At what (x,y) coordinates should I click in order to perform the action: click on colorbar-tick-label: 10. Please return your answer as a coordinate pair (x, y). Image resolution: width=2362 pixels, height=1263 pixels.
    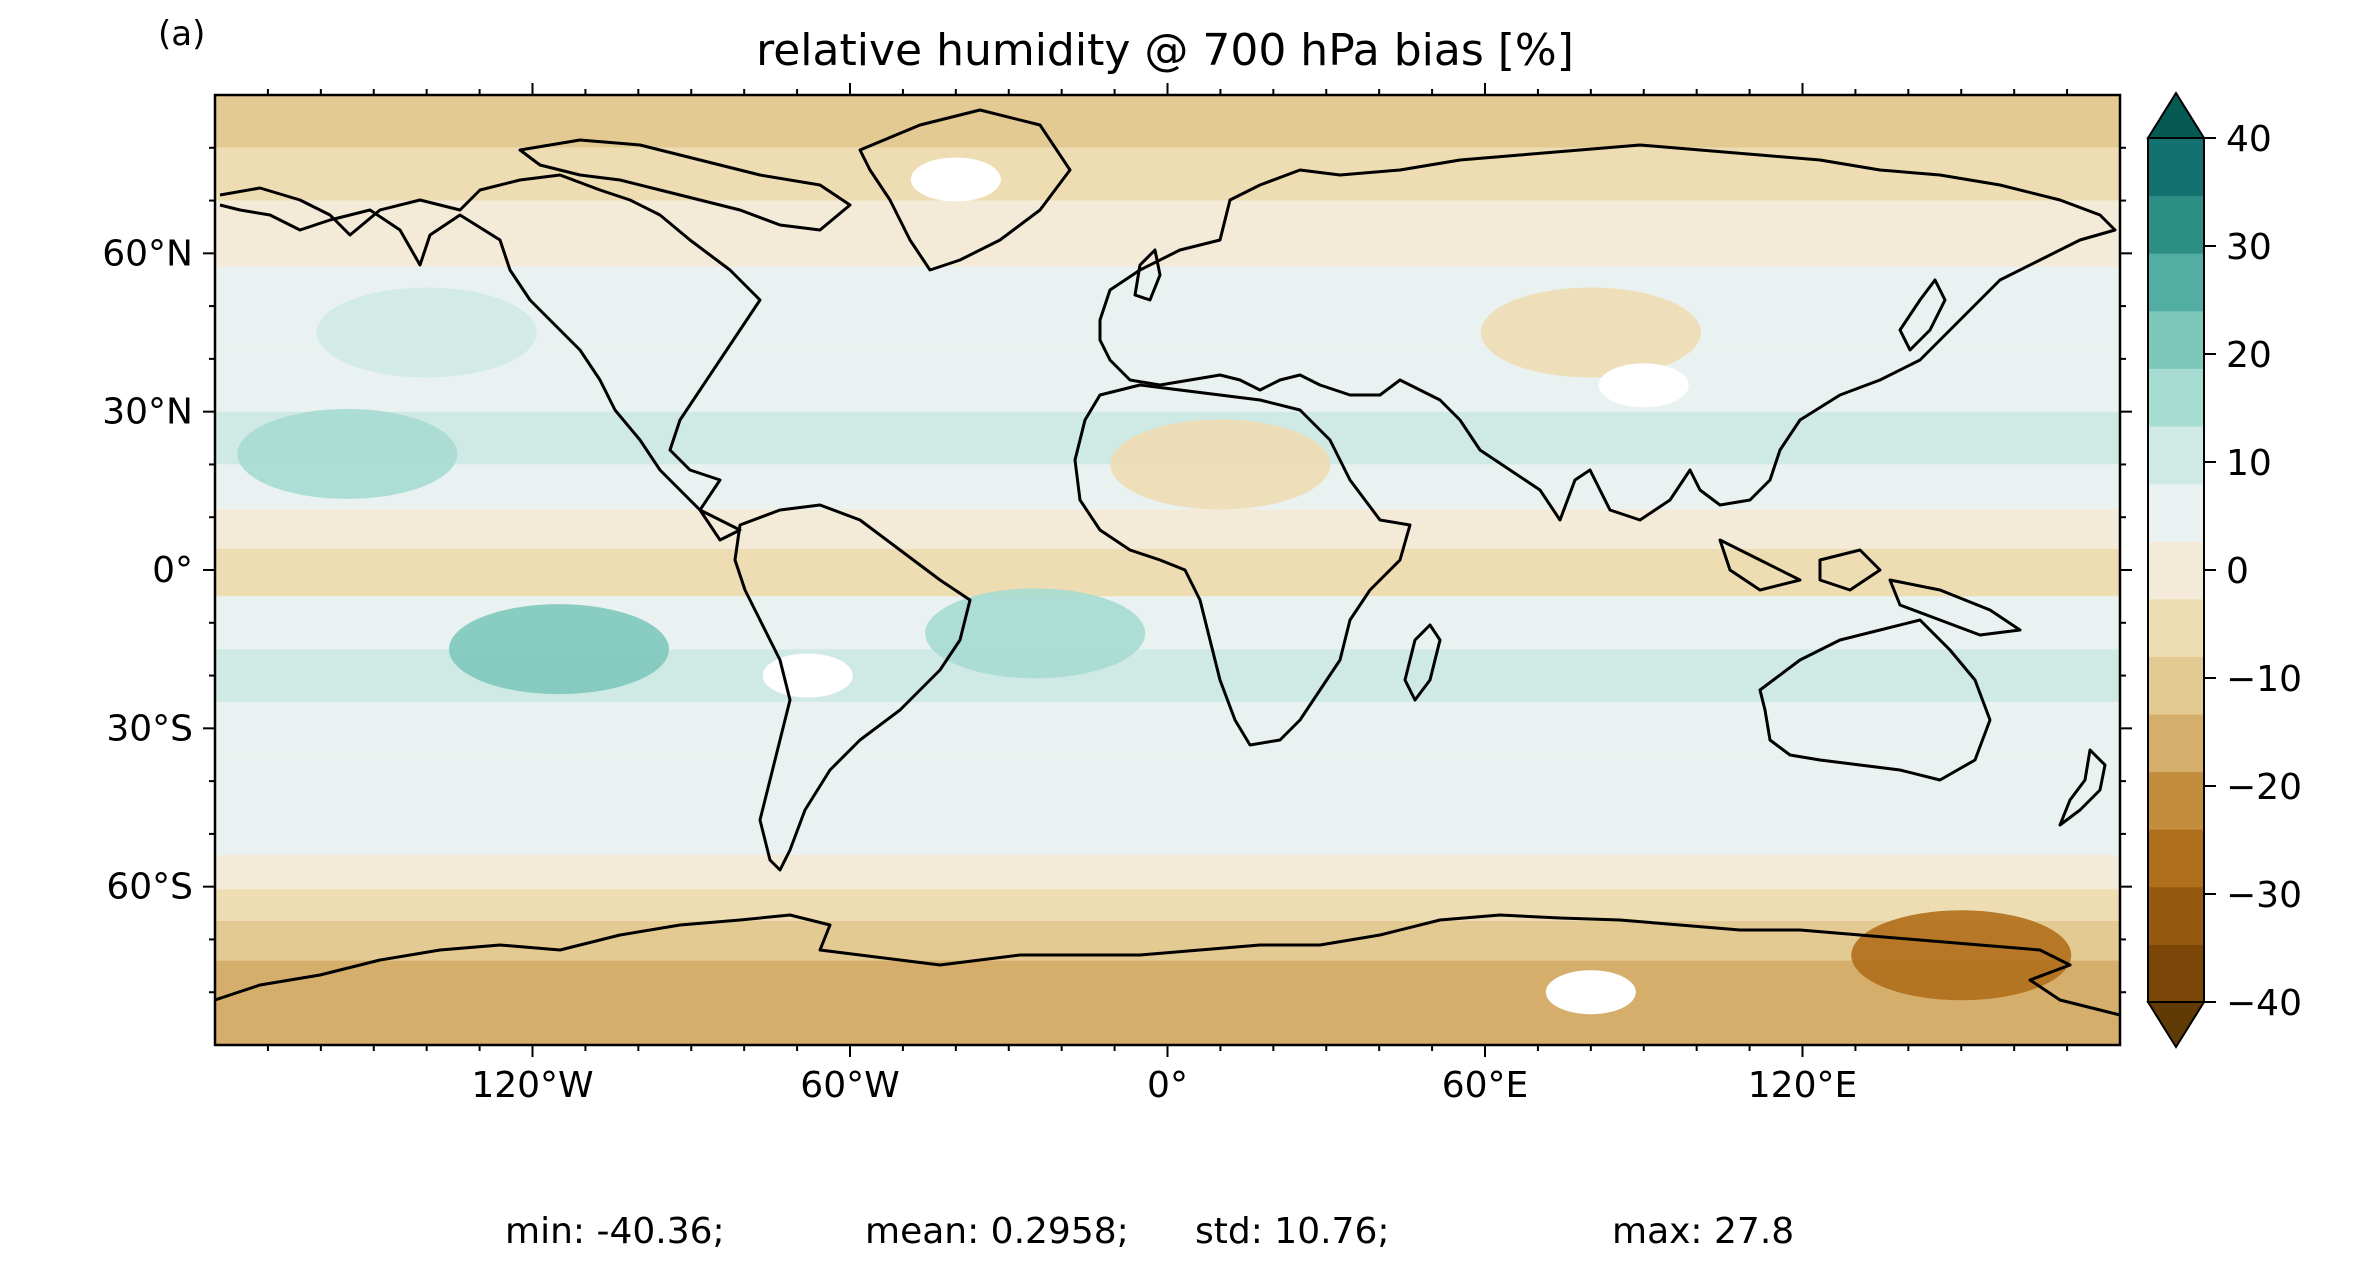
    Looking at the image, I should click on (2249, 463).